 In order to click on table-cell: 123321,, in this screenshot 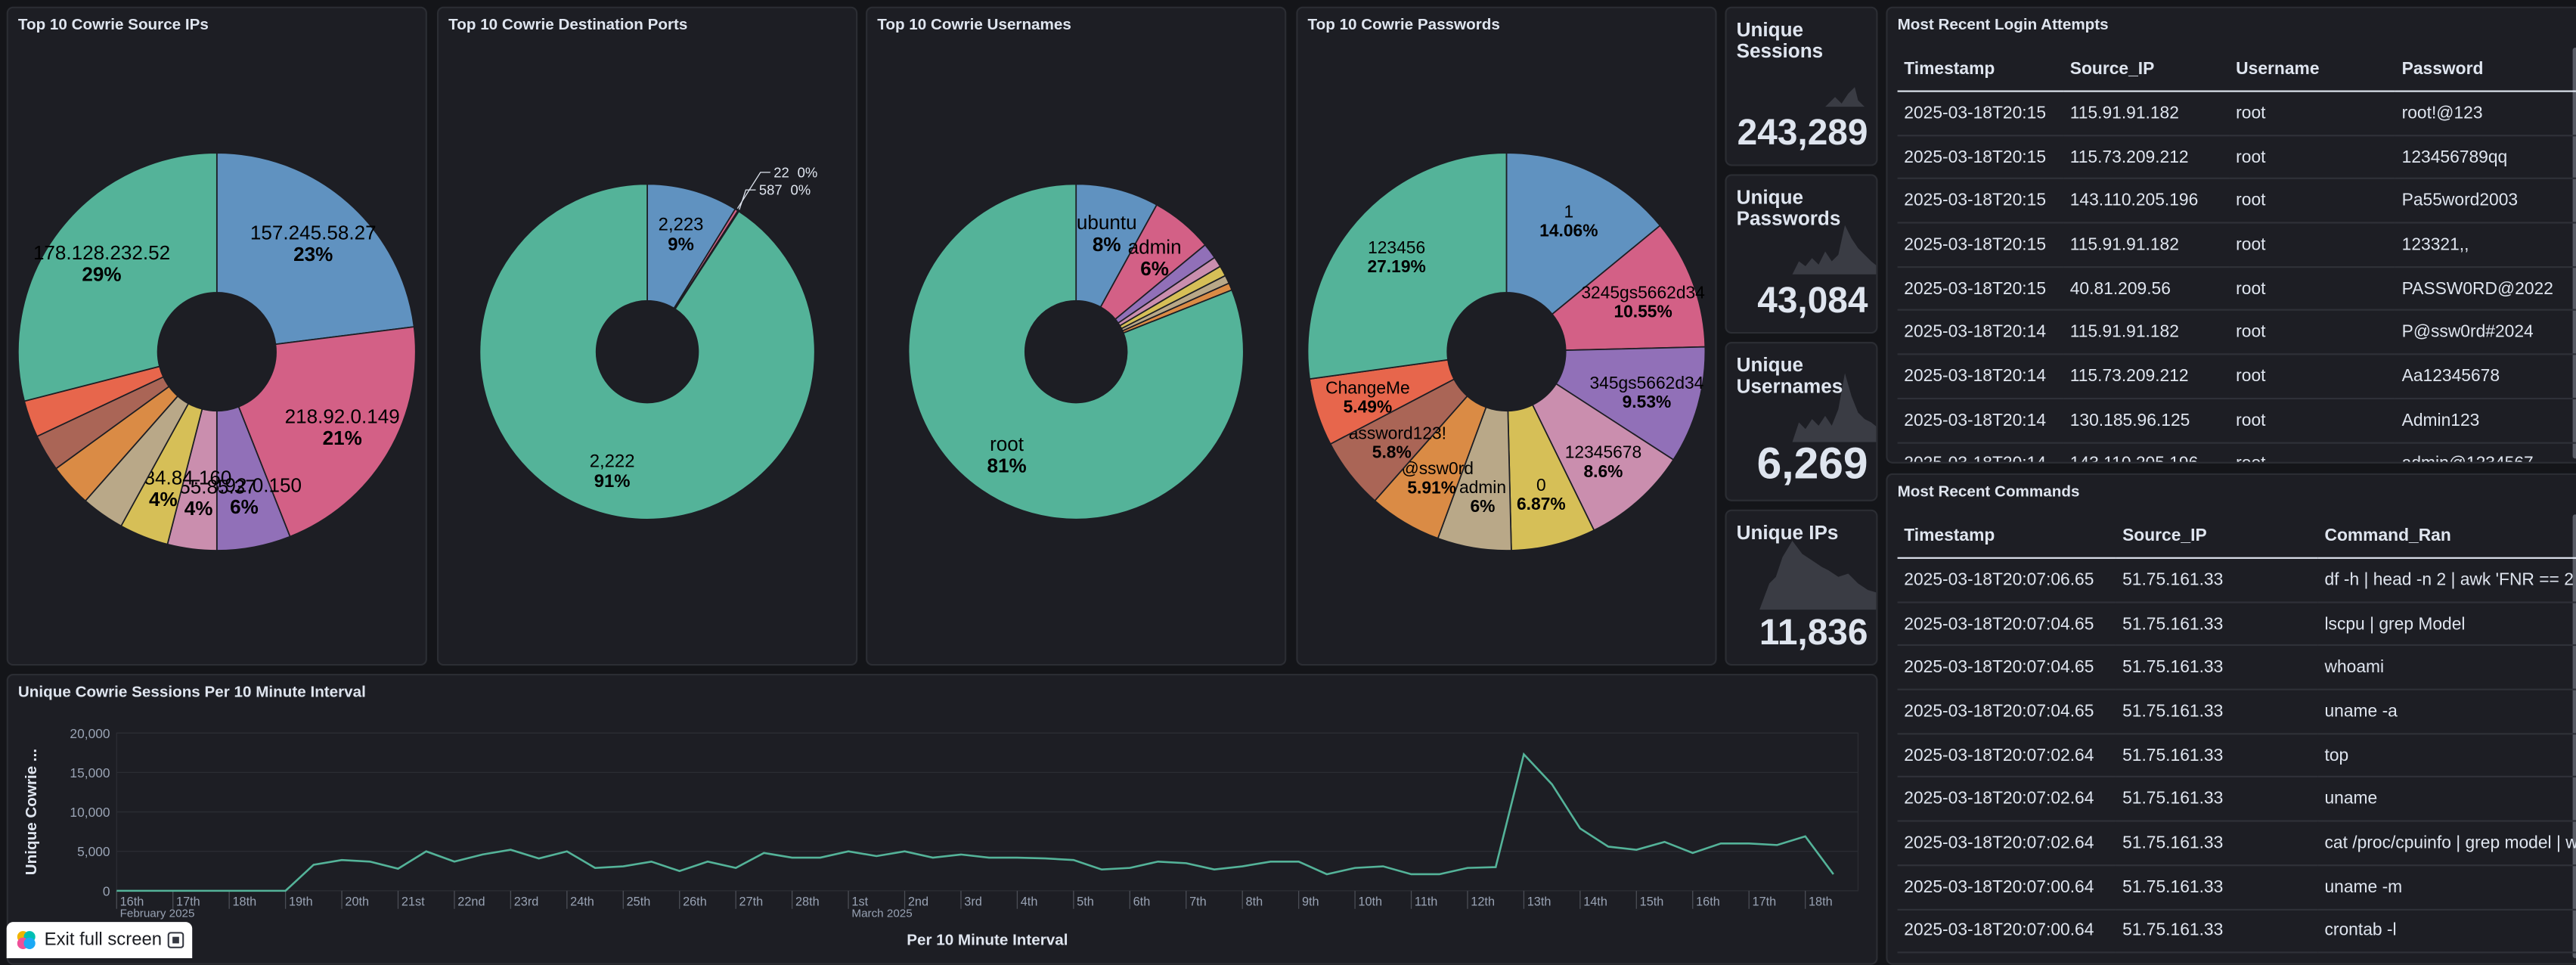, I will do `click(2485, 245)`.